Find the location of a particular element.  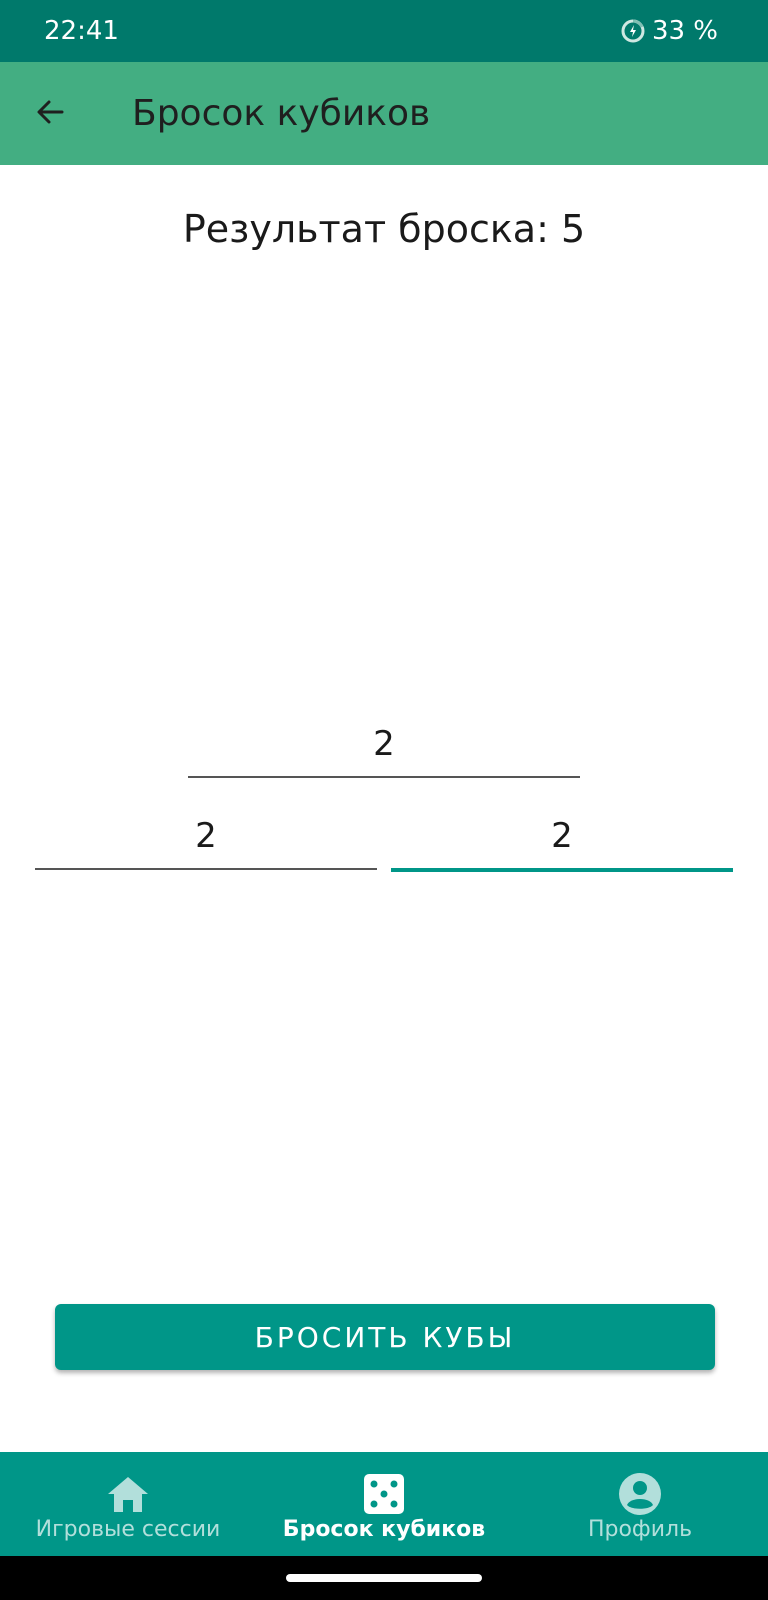

back-button is located at coordinates (50, 114).